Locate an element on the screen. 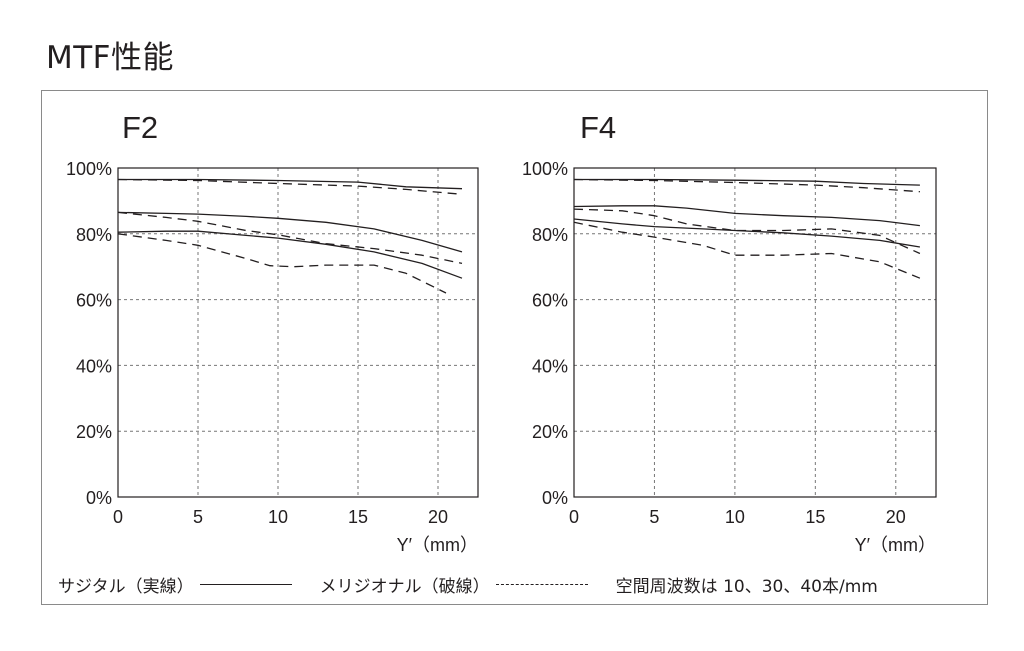 Image resolution: width=1024 pixels, height=651 pixels. page-title: MTF性能 is located at coordinates (110, 58).